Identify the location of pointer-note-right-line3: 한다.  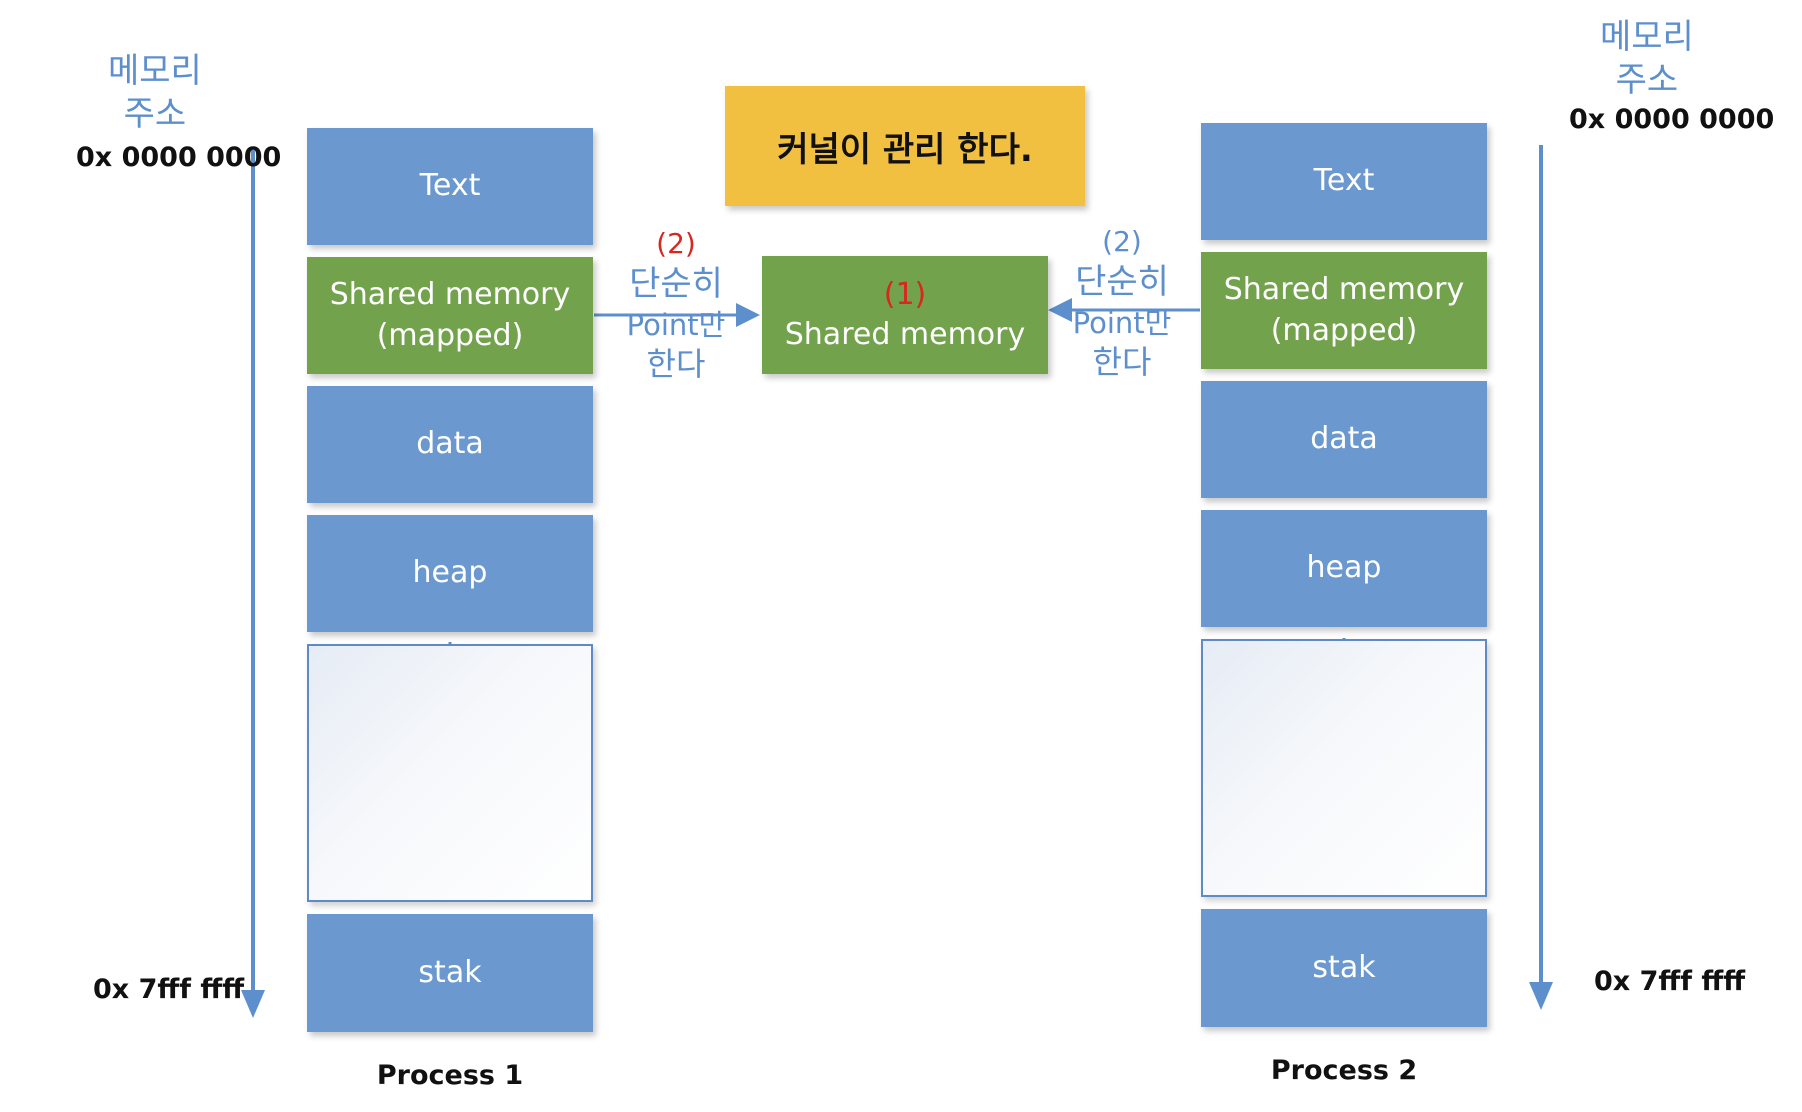
(1122, 362).